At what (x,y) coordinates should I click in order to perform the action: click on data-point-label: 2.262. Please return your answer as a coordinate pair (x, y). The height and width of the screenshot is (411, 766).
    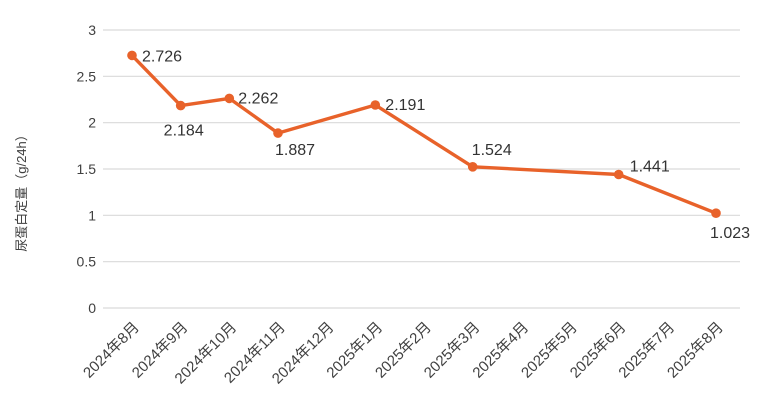
    Looking at the image, I should click on (258, 98).